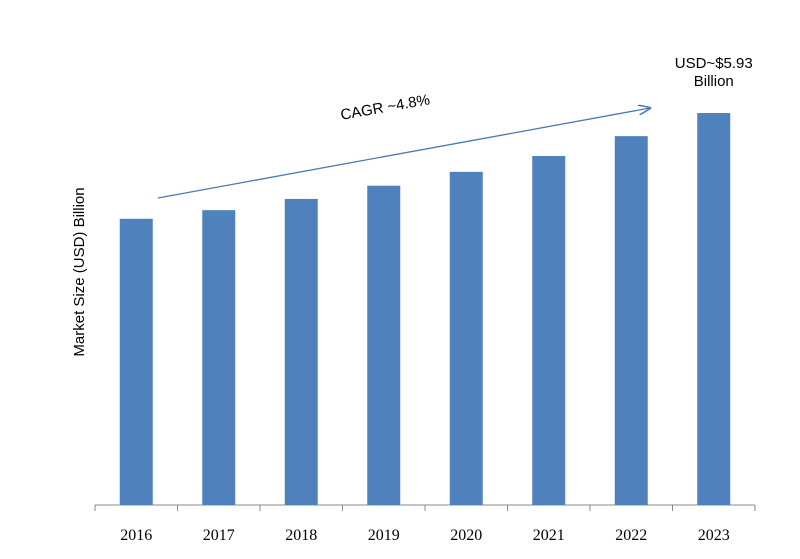 Image resolution: width=800 pixels, height=559 pixels. What do you see at coordinates (384, 535) in the screenshot?
I see `x-tick-label: 2019` at bounding box center [384, 535].